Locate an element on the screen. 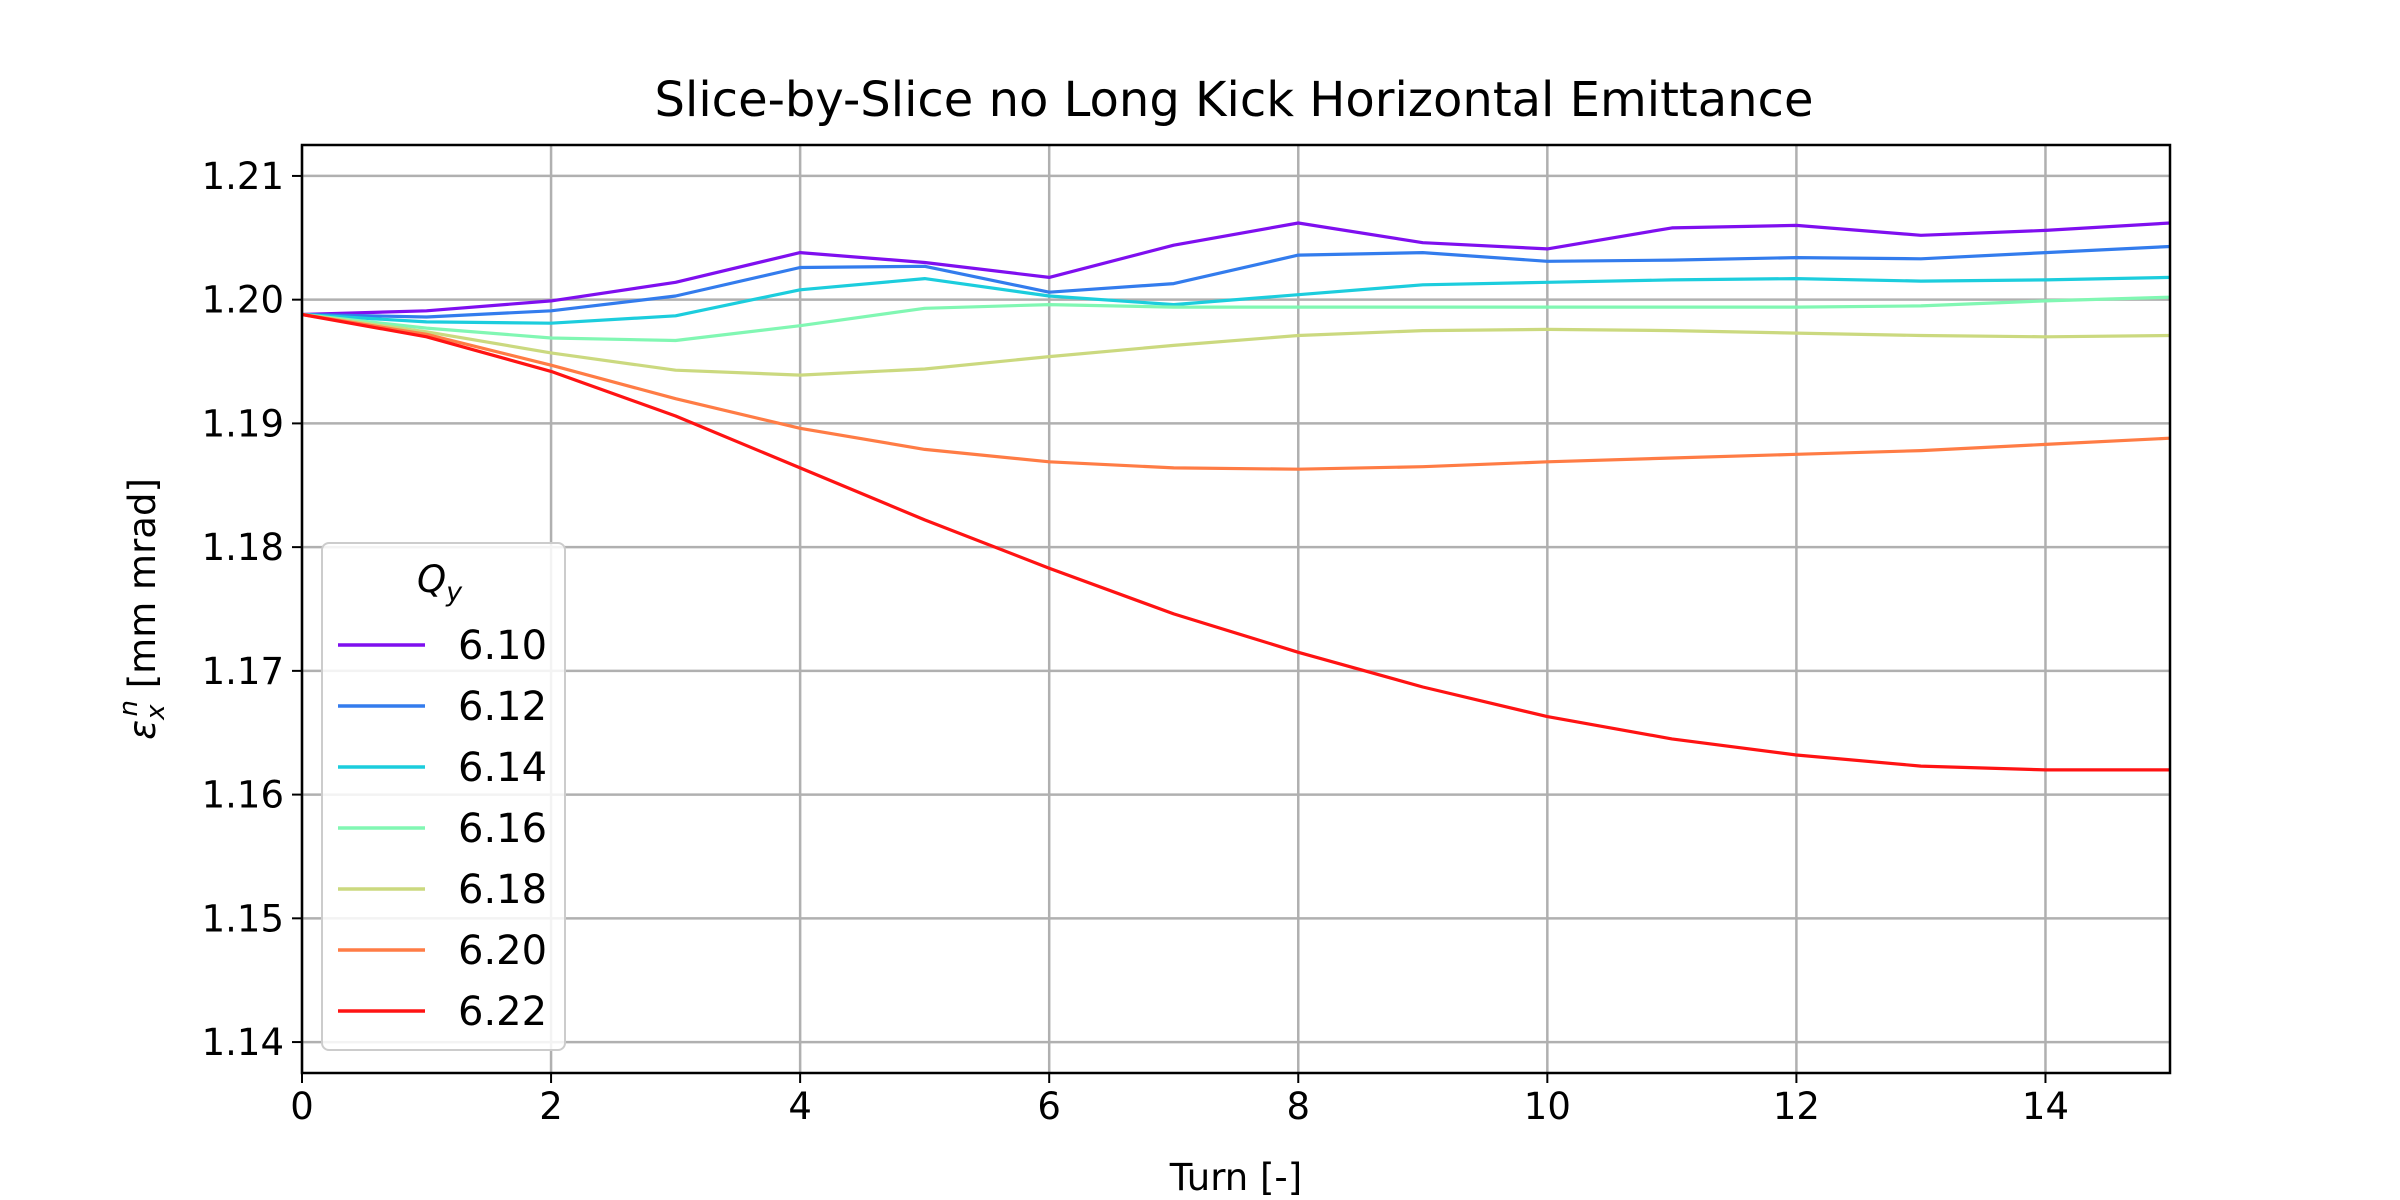 The height and width of the screenshot is (1200, 2400). legend-label: 6.20 is located at coordinates (502, 951).